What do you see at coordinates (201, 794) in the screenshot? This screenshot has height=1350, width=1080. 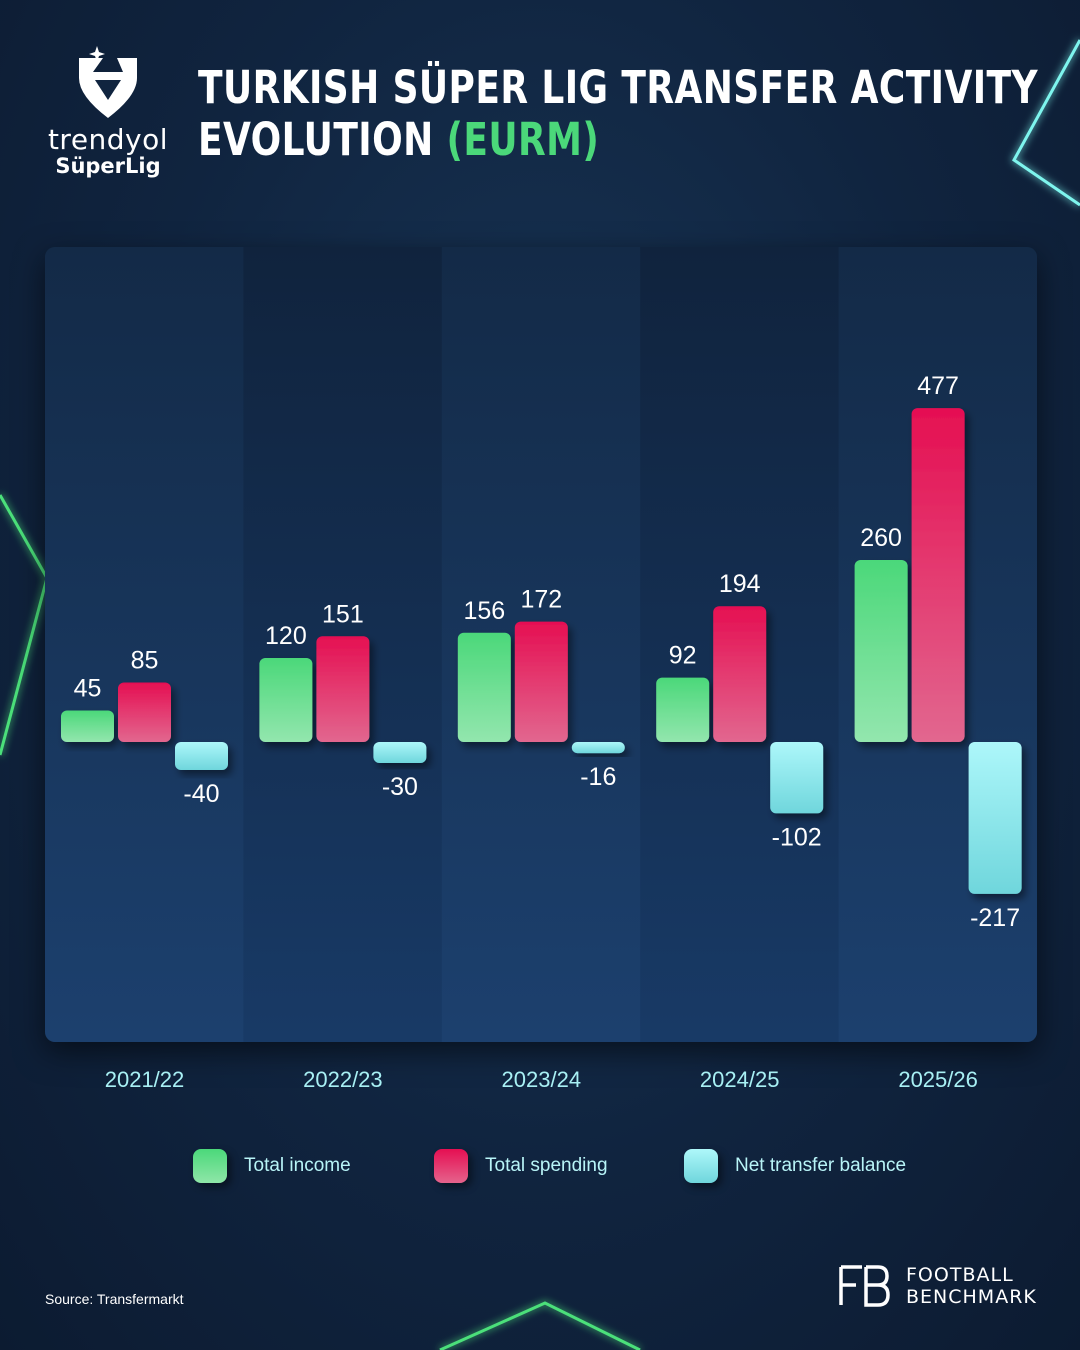 I see `label-net-balance: -40` at bounding box center [201, 794].